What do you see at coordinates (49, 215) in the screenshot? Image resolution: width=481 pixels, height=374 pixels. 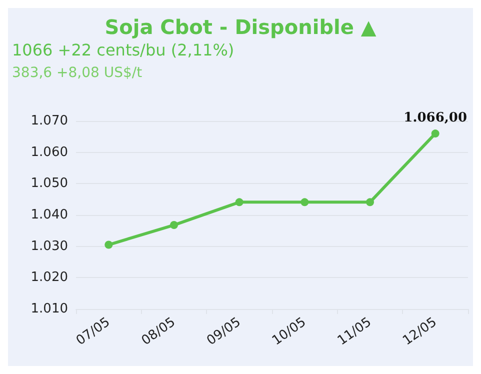 I see `y-tick-label: 1.040` at bounding box center [49, 215].